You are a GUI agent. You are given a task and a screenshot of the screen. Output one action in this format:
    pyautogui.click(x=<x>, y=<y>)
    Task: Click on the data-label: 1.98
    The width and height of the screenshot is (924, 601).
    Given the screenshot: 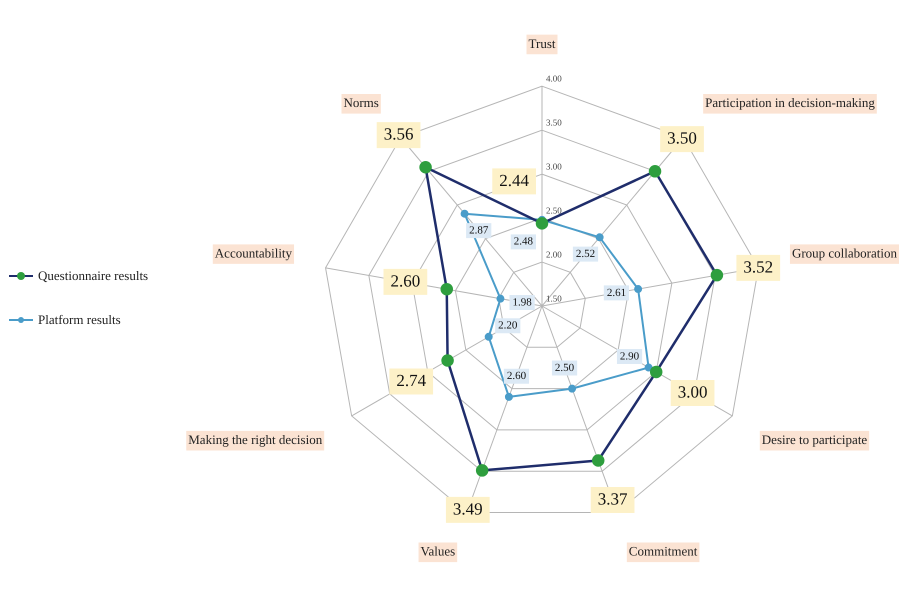 What is the action you would take?
    pyautogui.click(x=522, y=302)
    